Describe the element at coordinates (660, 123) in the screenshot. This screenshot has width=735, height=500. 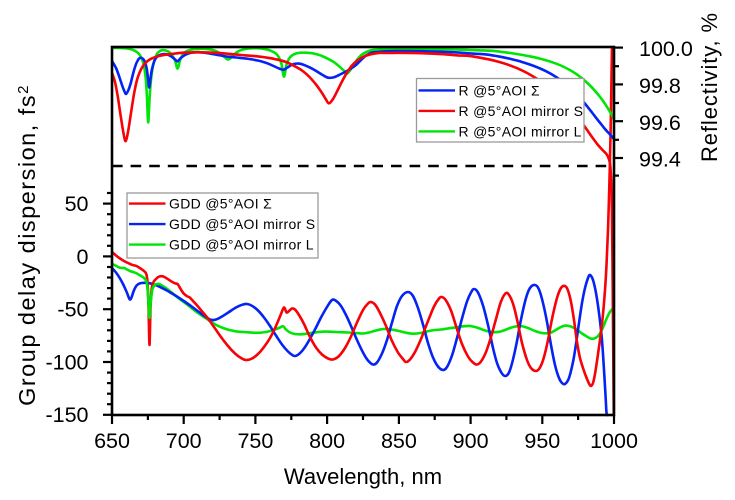
I see `svg-text: 99.6` at that location.